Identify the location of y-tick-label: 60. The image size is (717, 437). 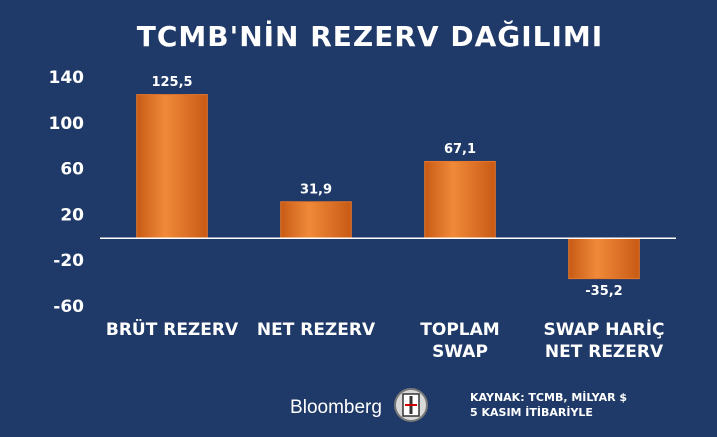
(72, 170).